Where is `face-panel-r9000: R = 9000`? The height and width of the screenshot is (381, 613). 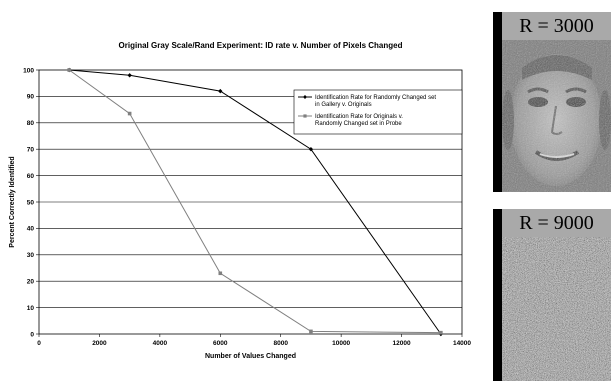 face-panel-r9000: R = 9000 is located at coordinates (552, 295).